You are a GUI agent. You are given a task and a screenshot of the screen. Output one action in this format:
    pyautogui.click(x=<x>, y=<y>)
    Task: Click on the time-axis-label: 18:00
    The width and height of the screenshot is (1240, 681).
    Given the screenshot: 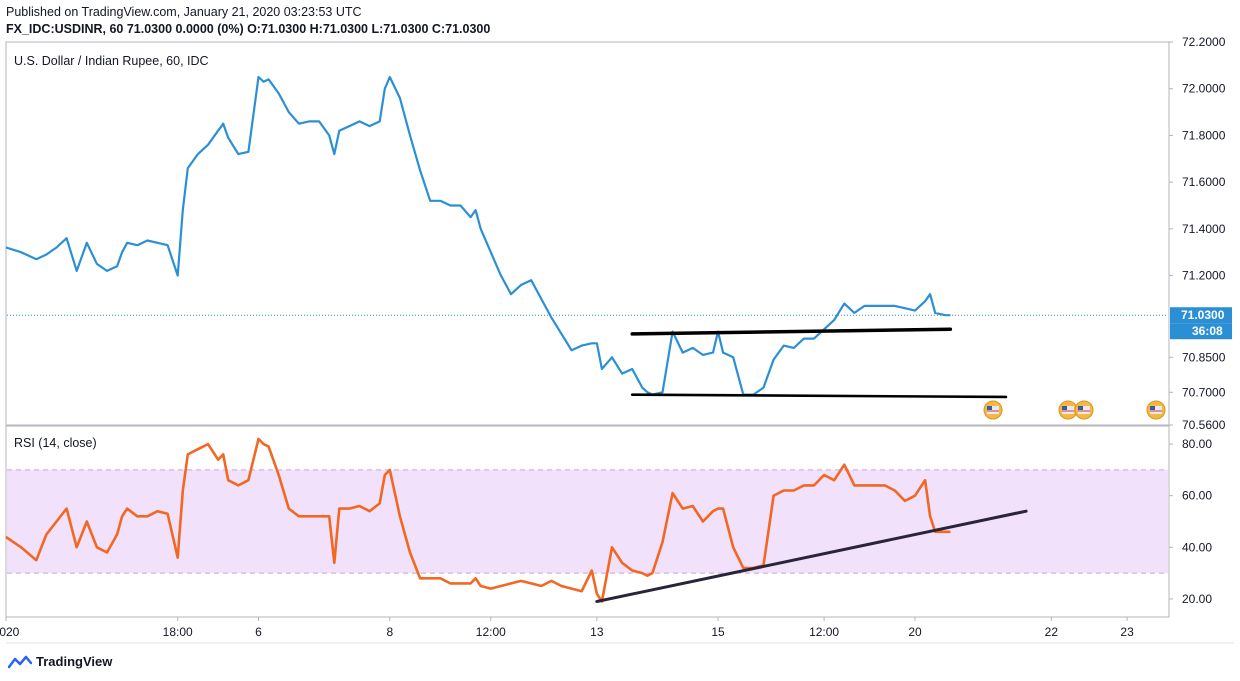 What is the action you would take?
    pyautogui.click(x=178, y=632)
    